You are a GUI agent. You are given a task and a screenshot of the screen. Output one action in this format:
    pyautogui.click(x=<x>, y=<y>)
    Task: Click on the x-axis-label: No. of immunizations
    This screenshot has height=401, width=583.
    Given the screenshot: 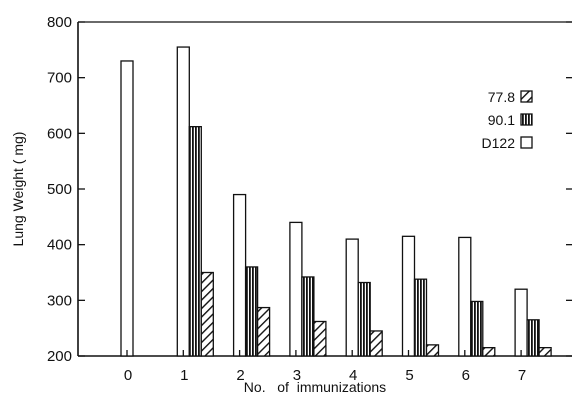 What is the action you would take?
    pyautogui.click(x=315, y=387)
    